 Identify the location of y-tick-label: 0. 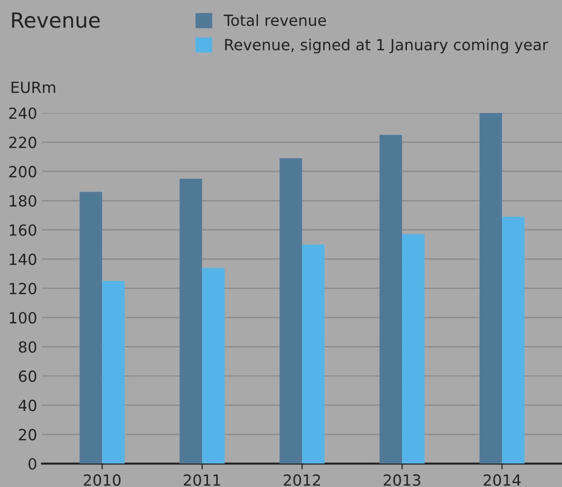
(32, 464).